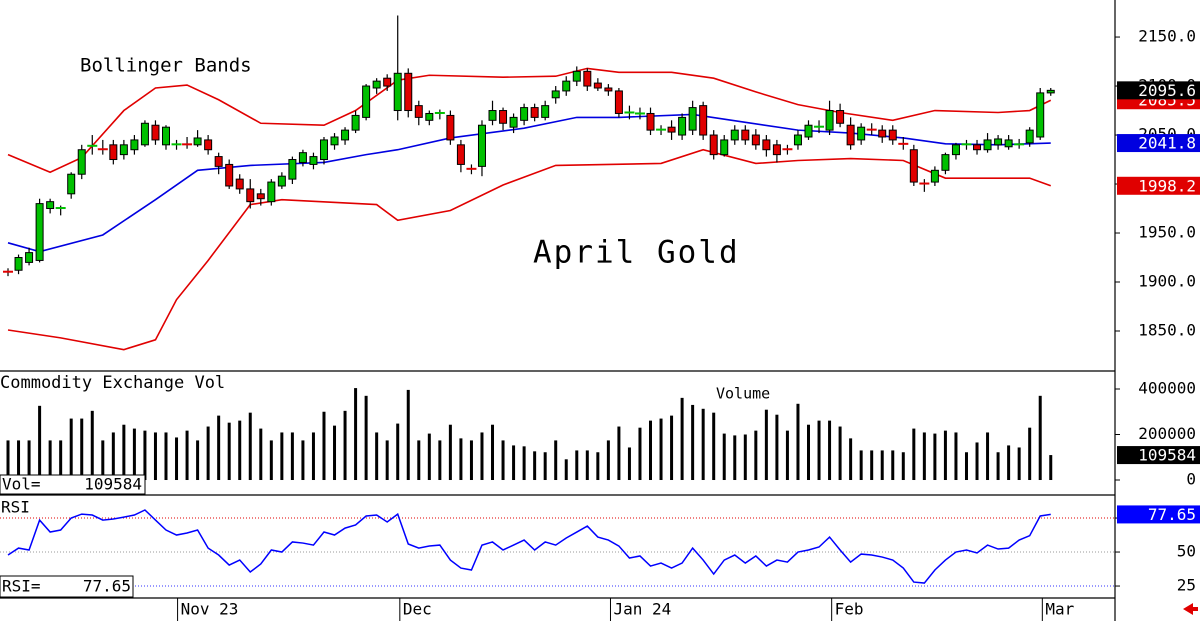  Describe the element at coordinates (73, 484) in the screenshot. I see `readout-box` at that location.